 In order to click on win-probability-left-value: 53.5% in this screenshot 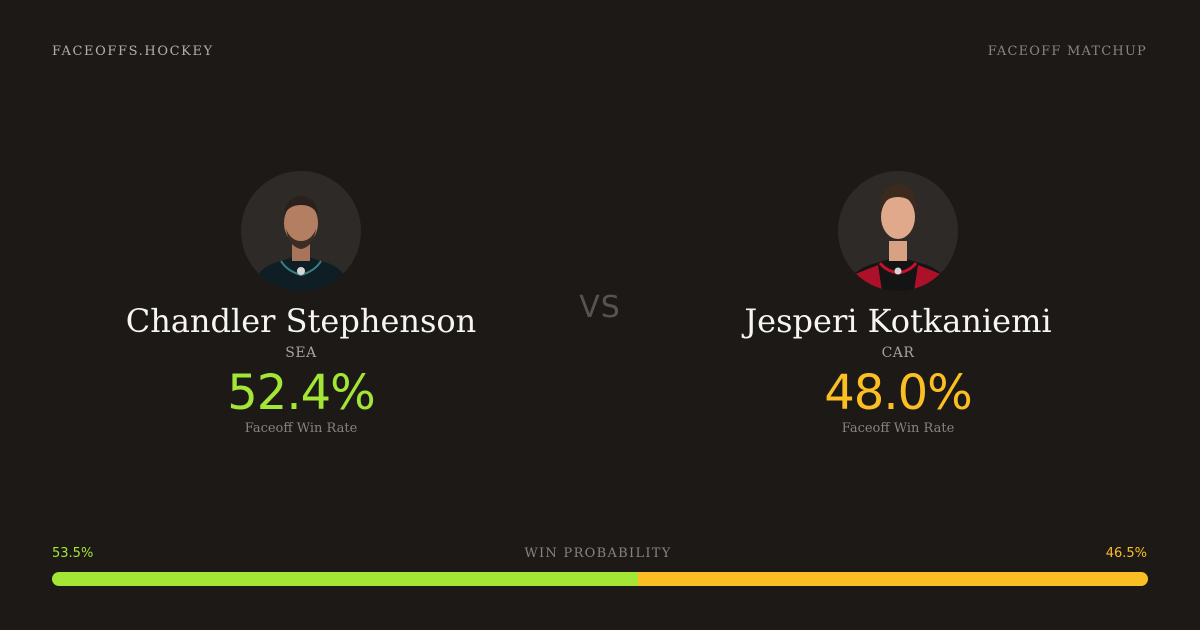, I will do `click(73, 553)`.